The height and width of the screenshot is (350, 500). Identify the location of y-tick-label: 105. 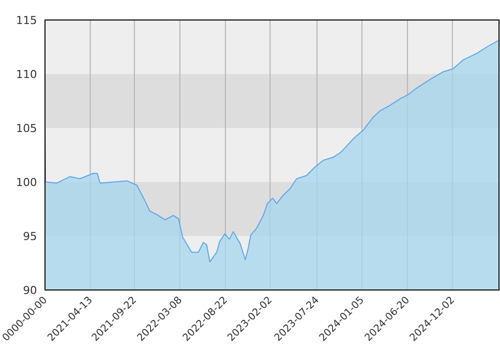
(26, 128).